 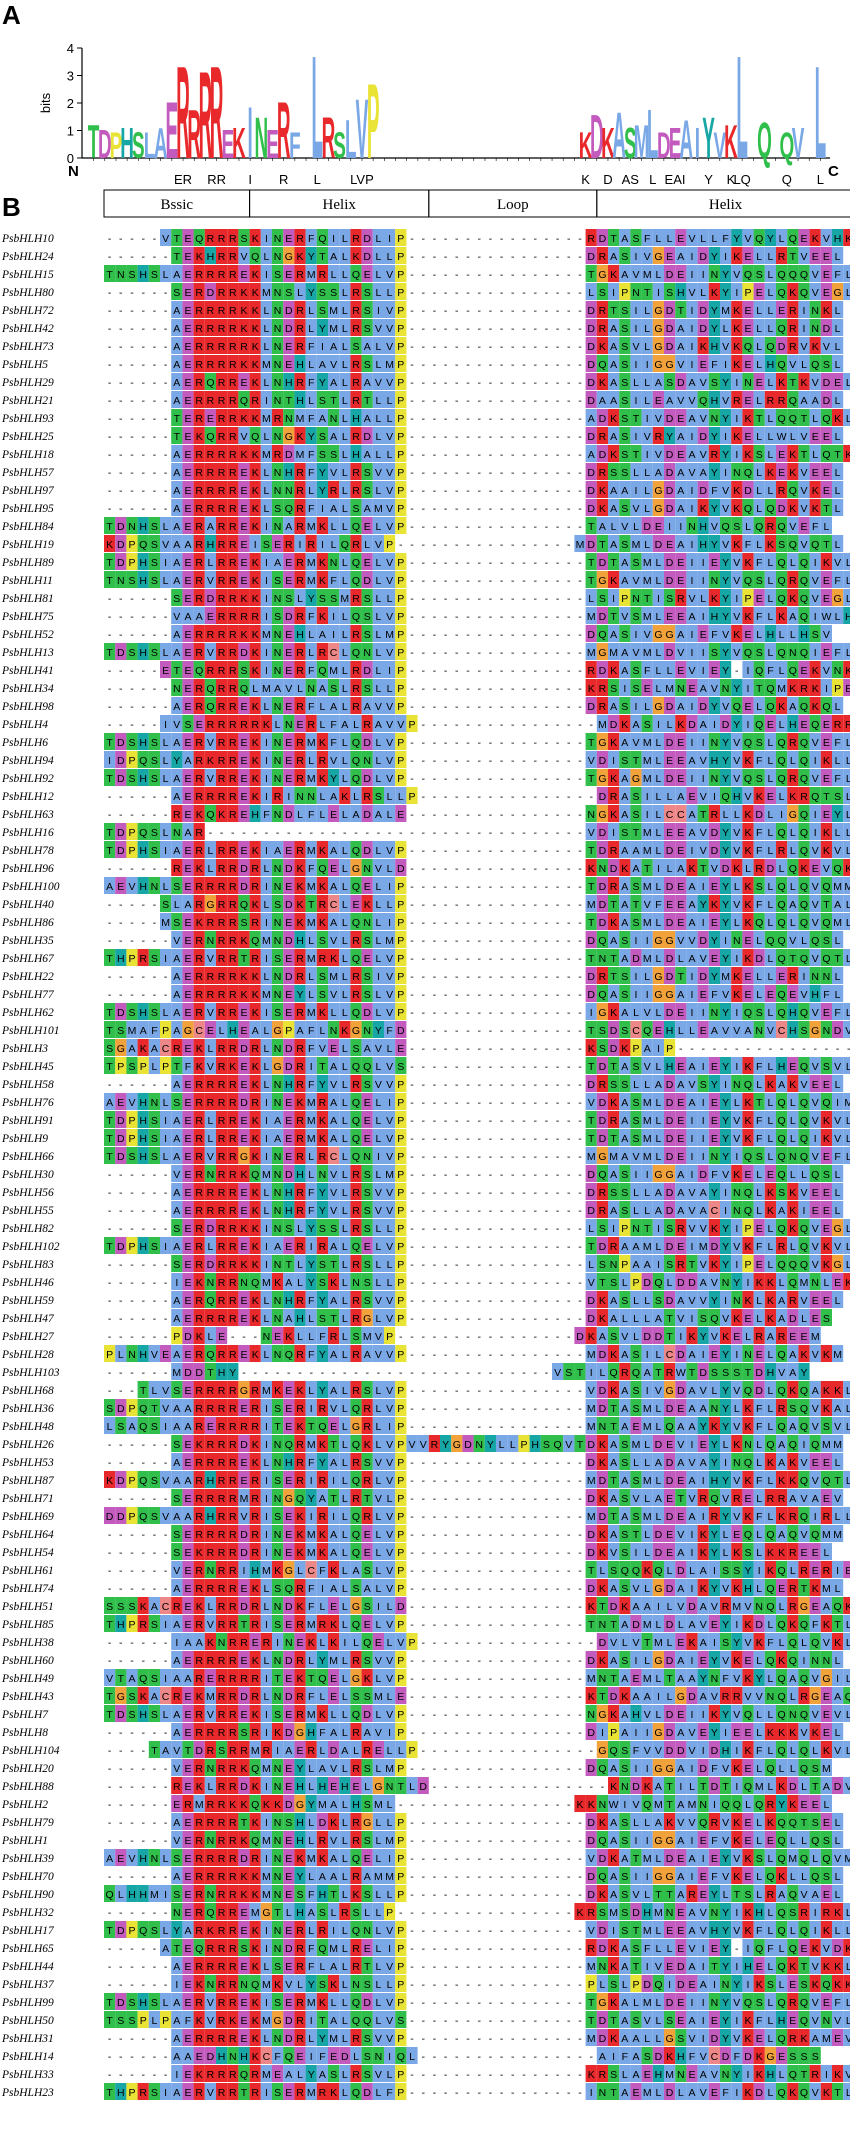 What do you see at coordinates (658, 941) in the screenshot?
I see `residue-letter: G` at bounding box center [658, 941].